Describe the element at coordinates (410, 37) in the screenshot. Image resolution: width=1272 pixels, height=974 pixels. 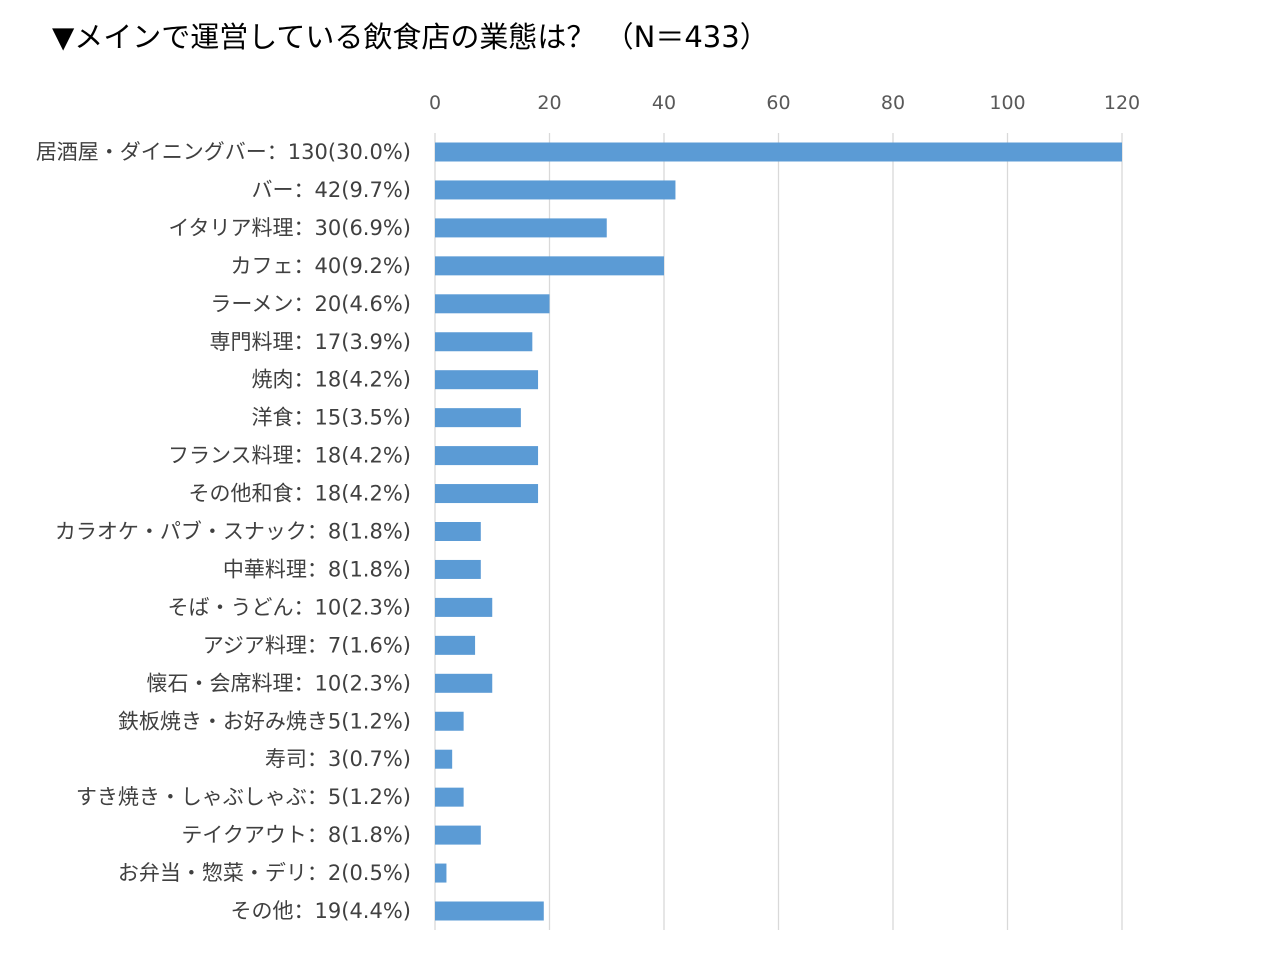
I see `chart-title: ▼メインで運営している飲食店の業態は？ （N＝433）` at that location.